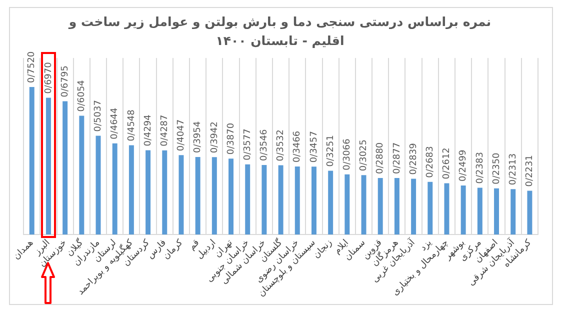 This screenshot has height=320, width=568. What do you see at coordinates (99, 116) in the screenshot?
I see `data-label: 0/5037` at bounding box center [99, 116].